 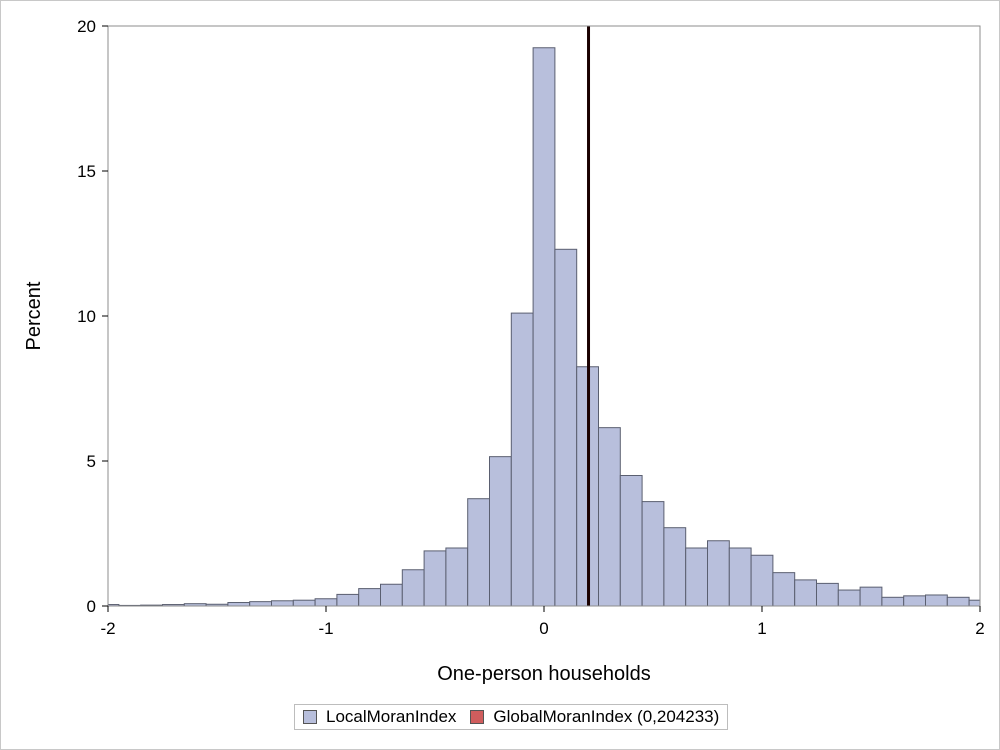 I want to click on x-tick-label: -1, so click(x=325, y=628).